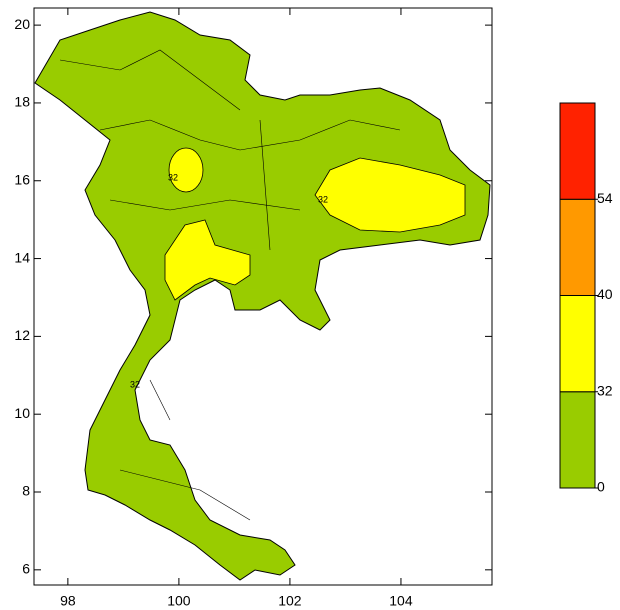  I want to click on y-tick-label: 10, so click(22, 413).